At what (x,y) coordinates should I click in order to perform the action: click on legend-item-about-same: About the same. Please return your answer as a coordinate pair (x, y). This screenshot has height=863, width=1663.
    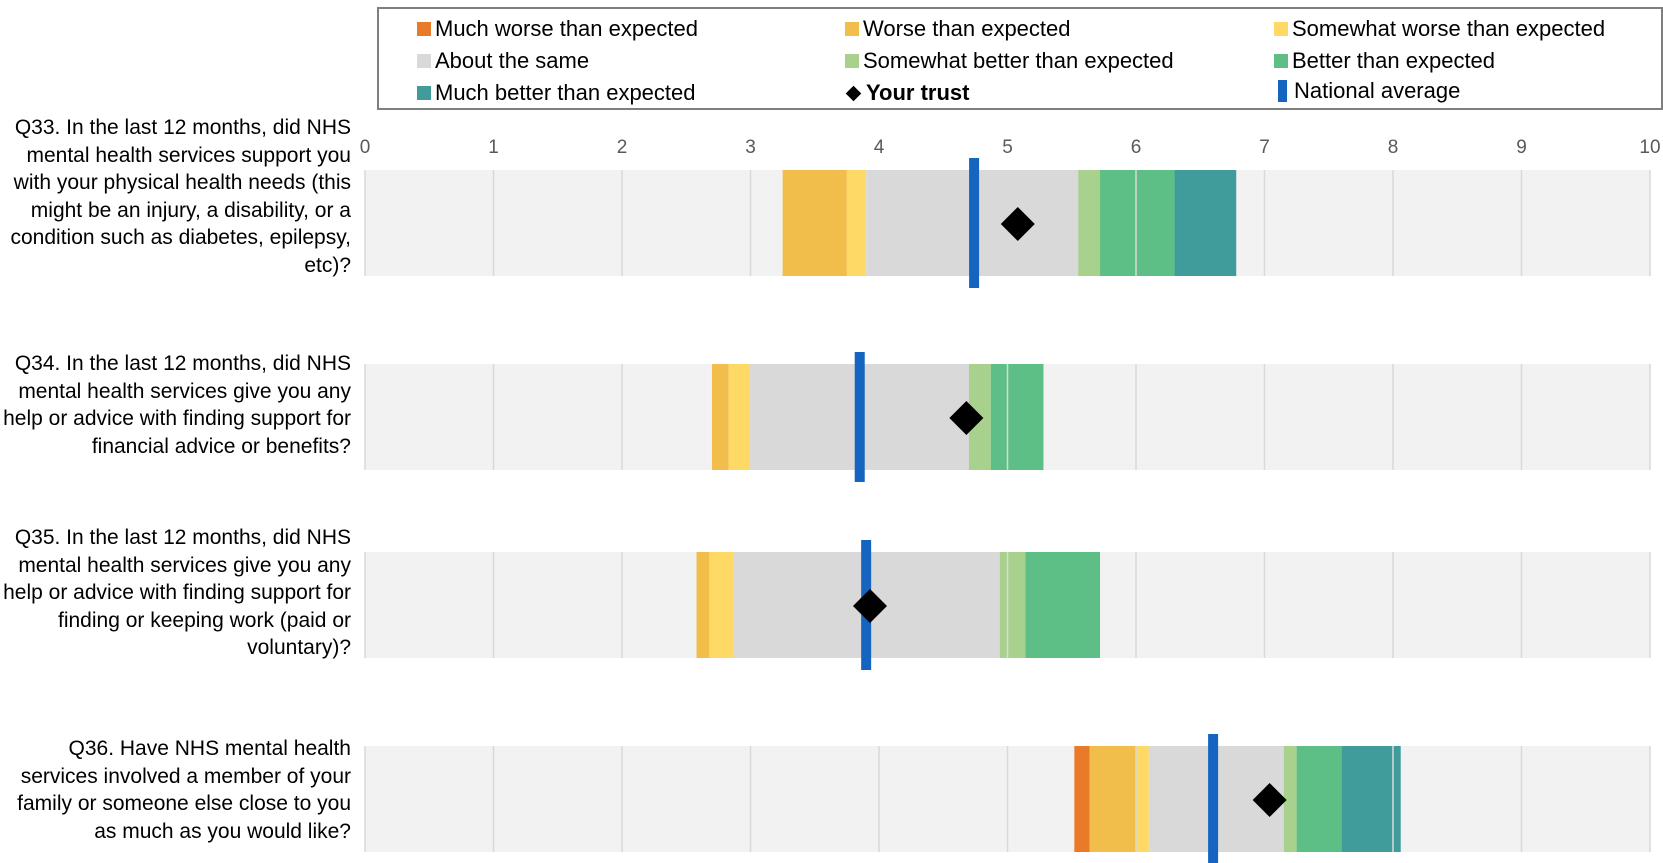
    Looking at the image, I should click on (503, 61).